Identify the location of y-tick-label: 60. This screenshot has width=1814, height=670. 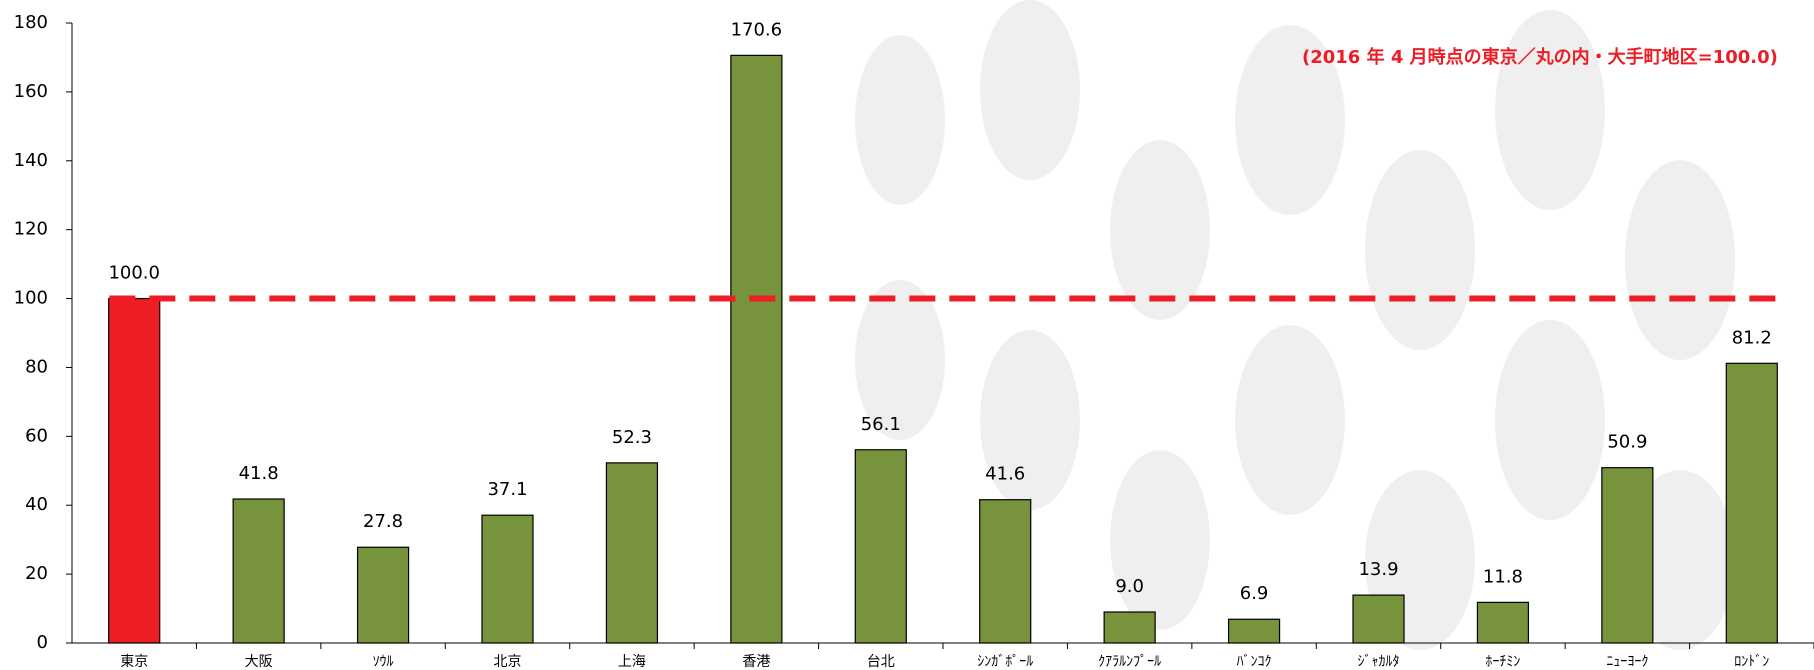
(36, 435).